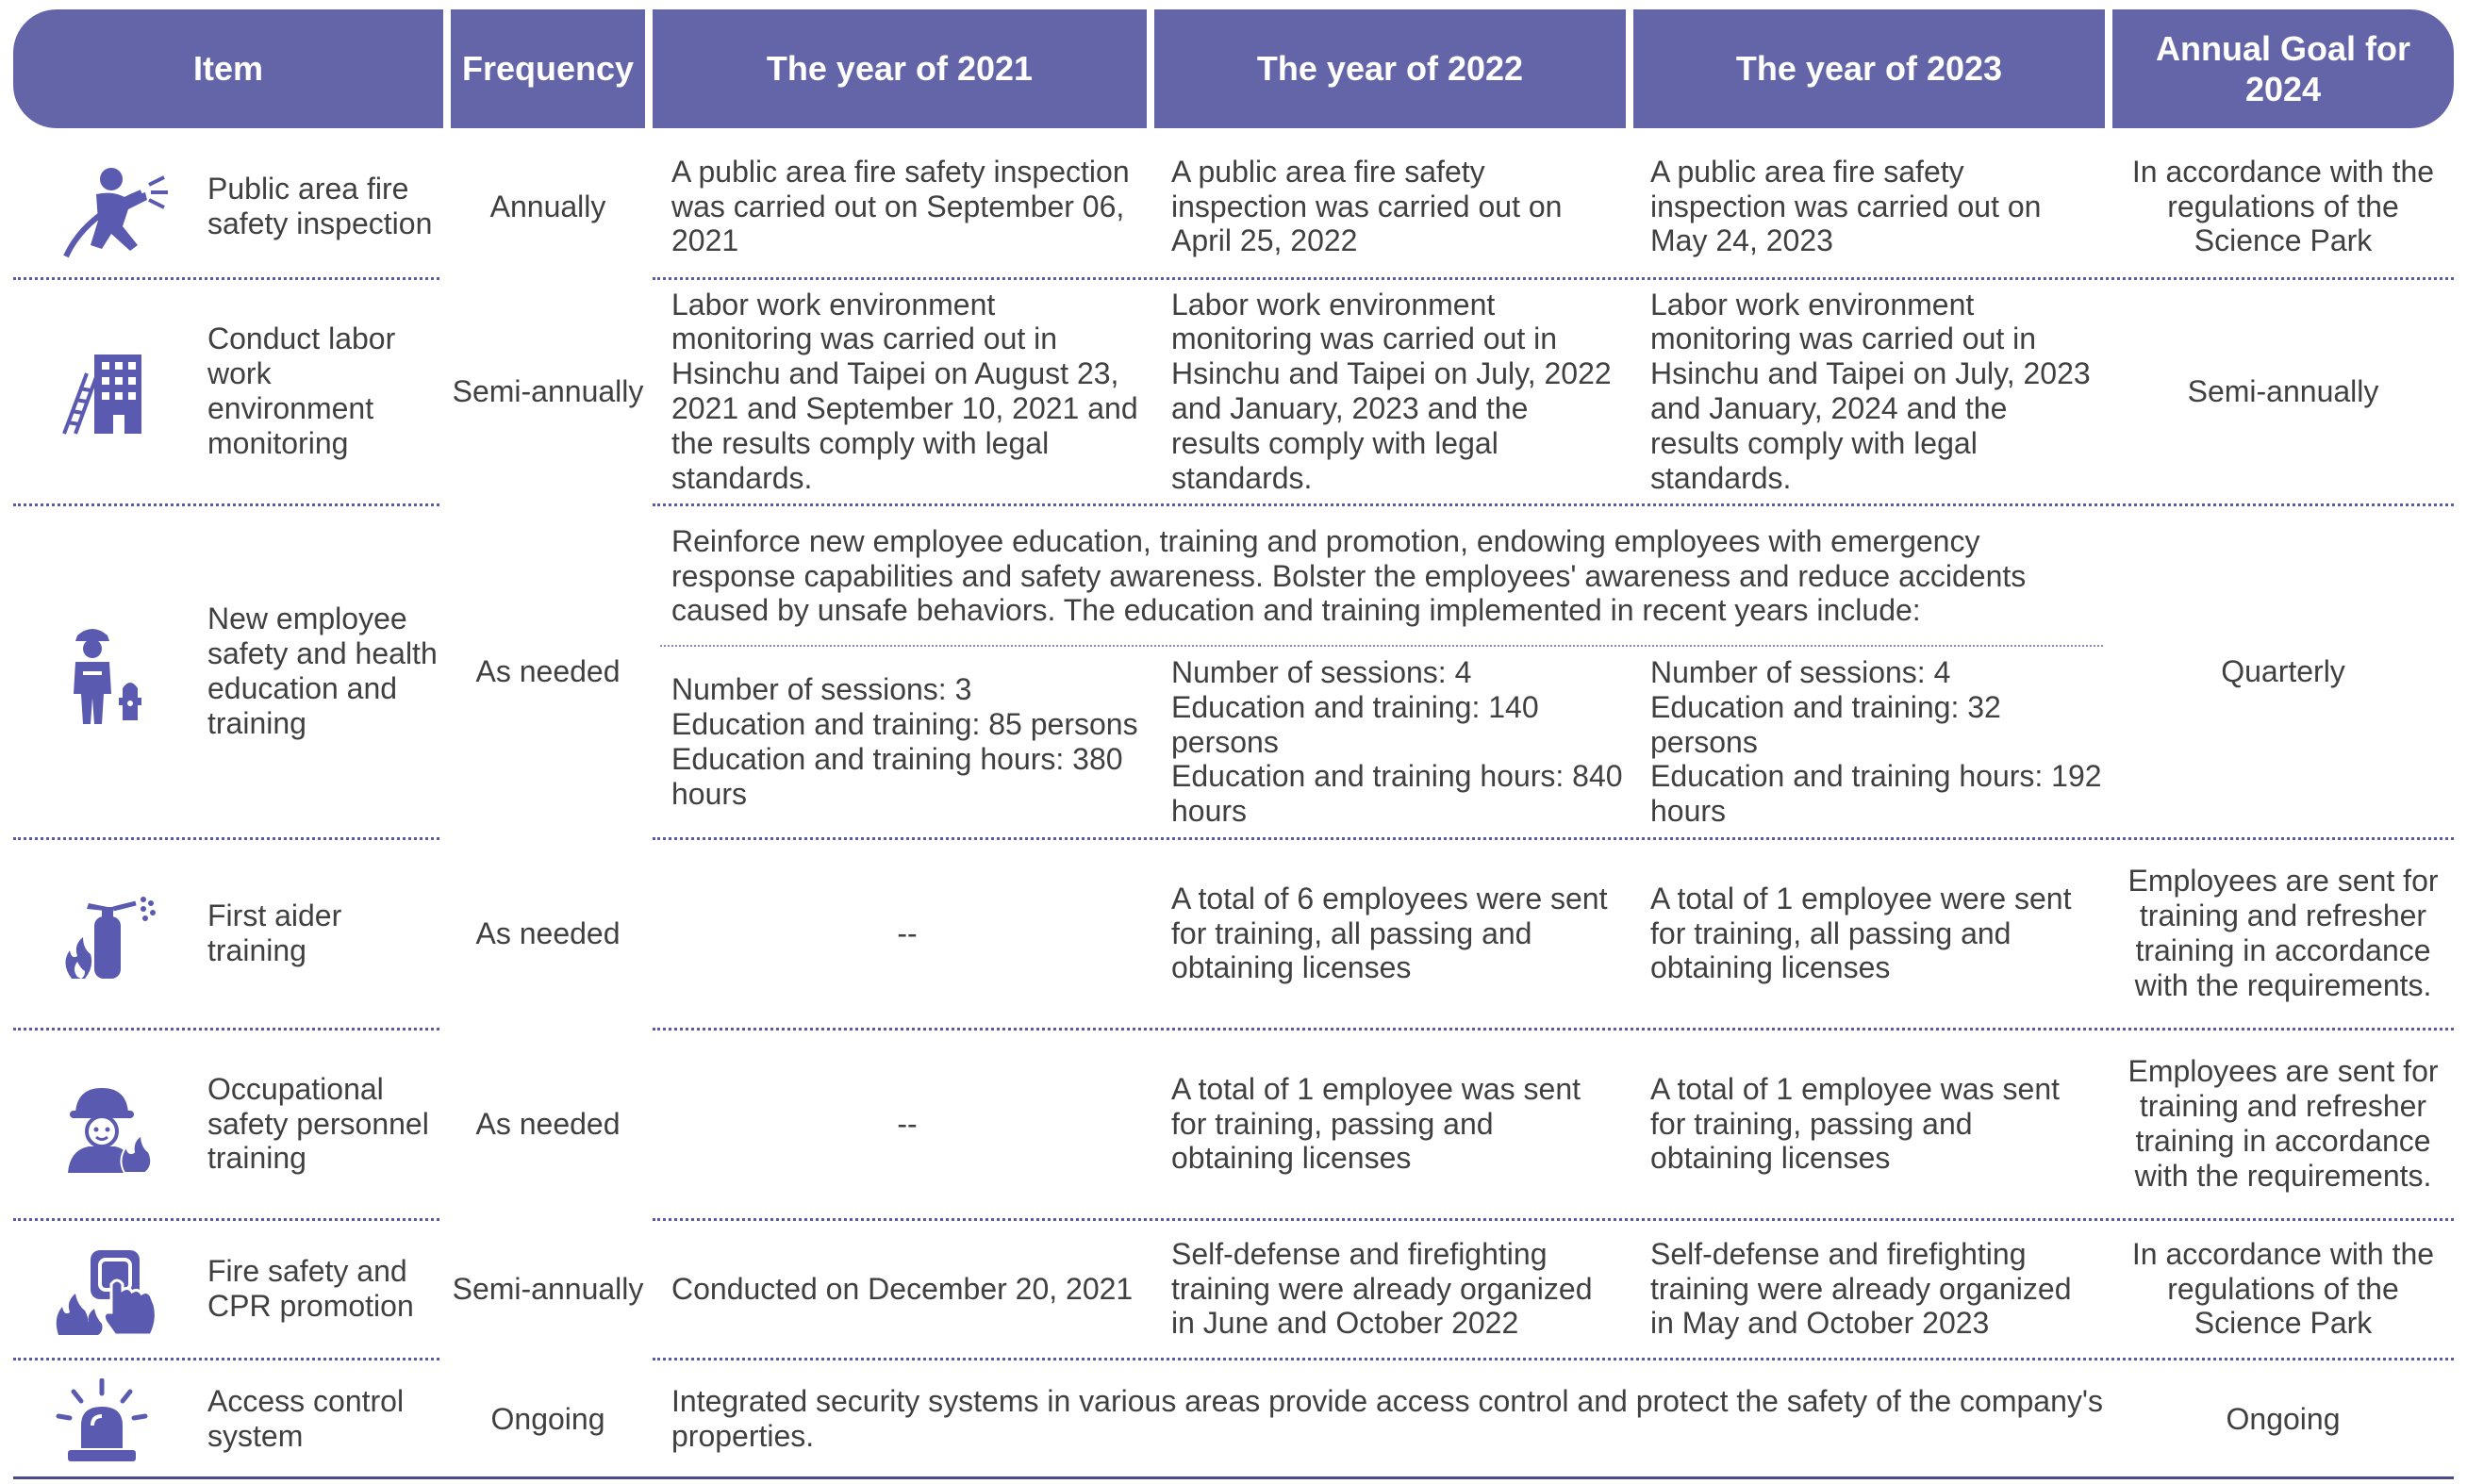 This screenshot has height=1484, width=2467. Describe the element at coordinates (113, 210) in the screenshot. I see `firefighter-hose-icon` at that location.